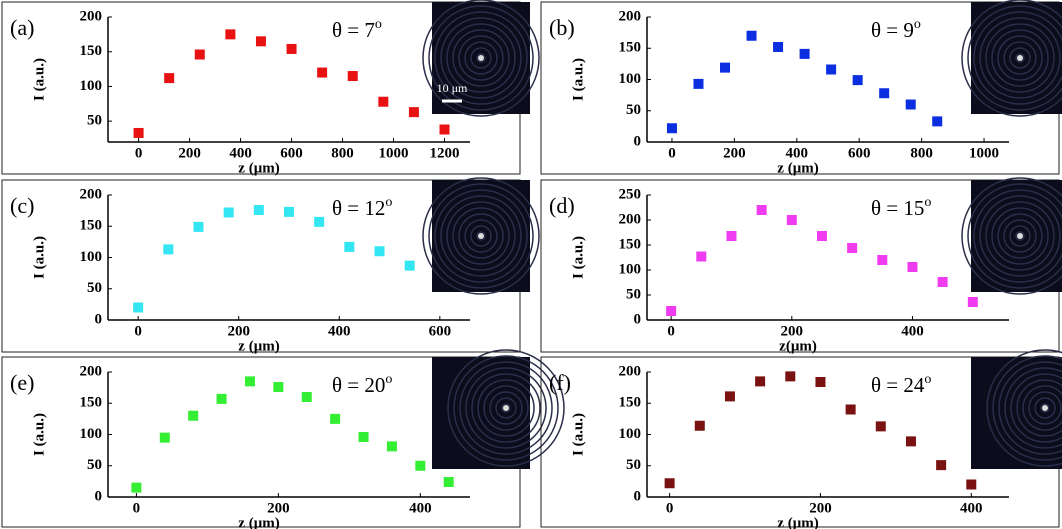 This screenshot has height=529, width=1062. I want to click on annotation-text: θ = 9, so click(892, 30).